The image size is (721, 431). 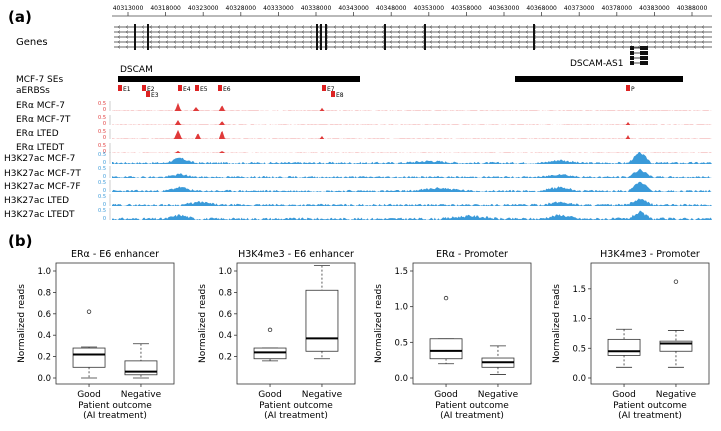 I want to click on y-tick-label: 1.0, so click(x=579, y=320).